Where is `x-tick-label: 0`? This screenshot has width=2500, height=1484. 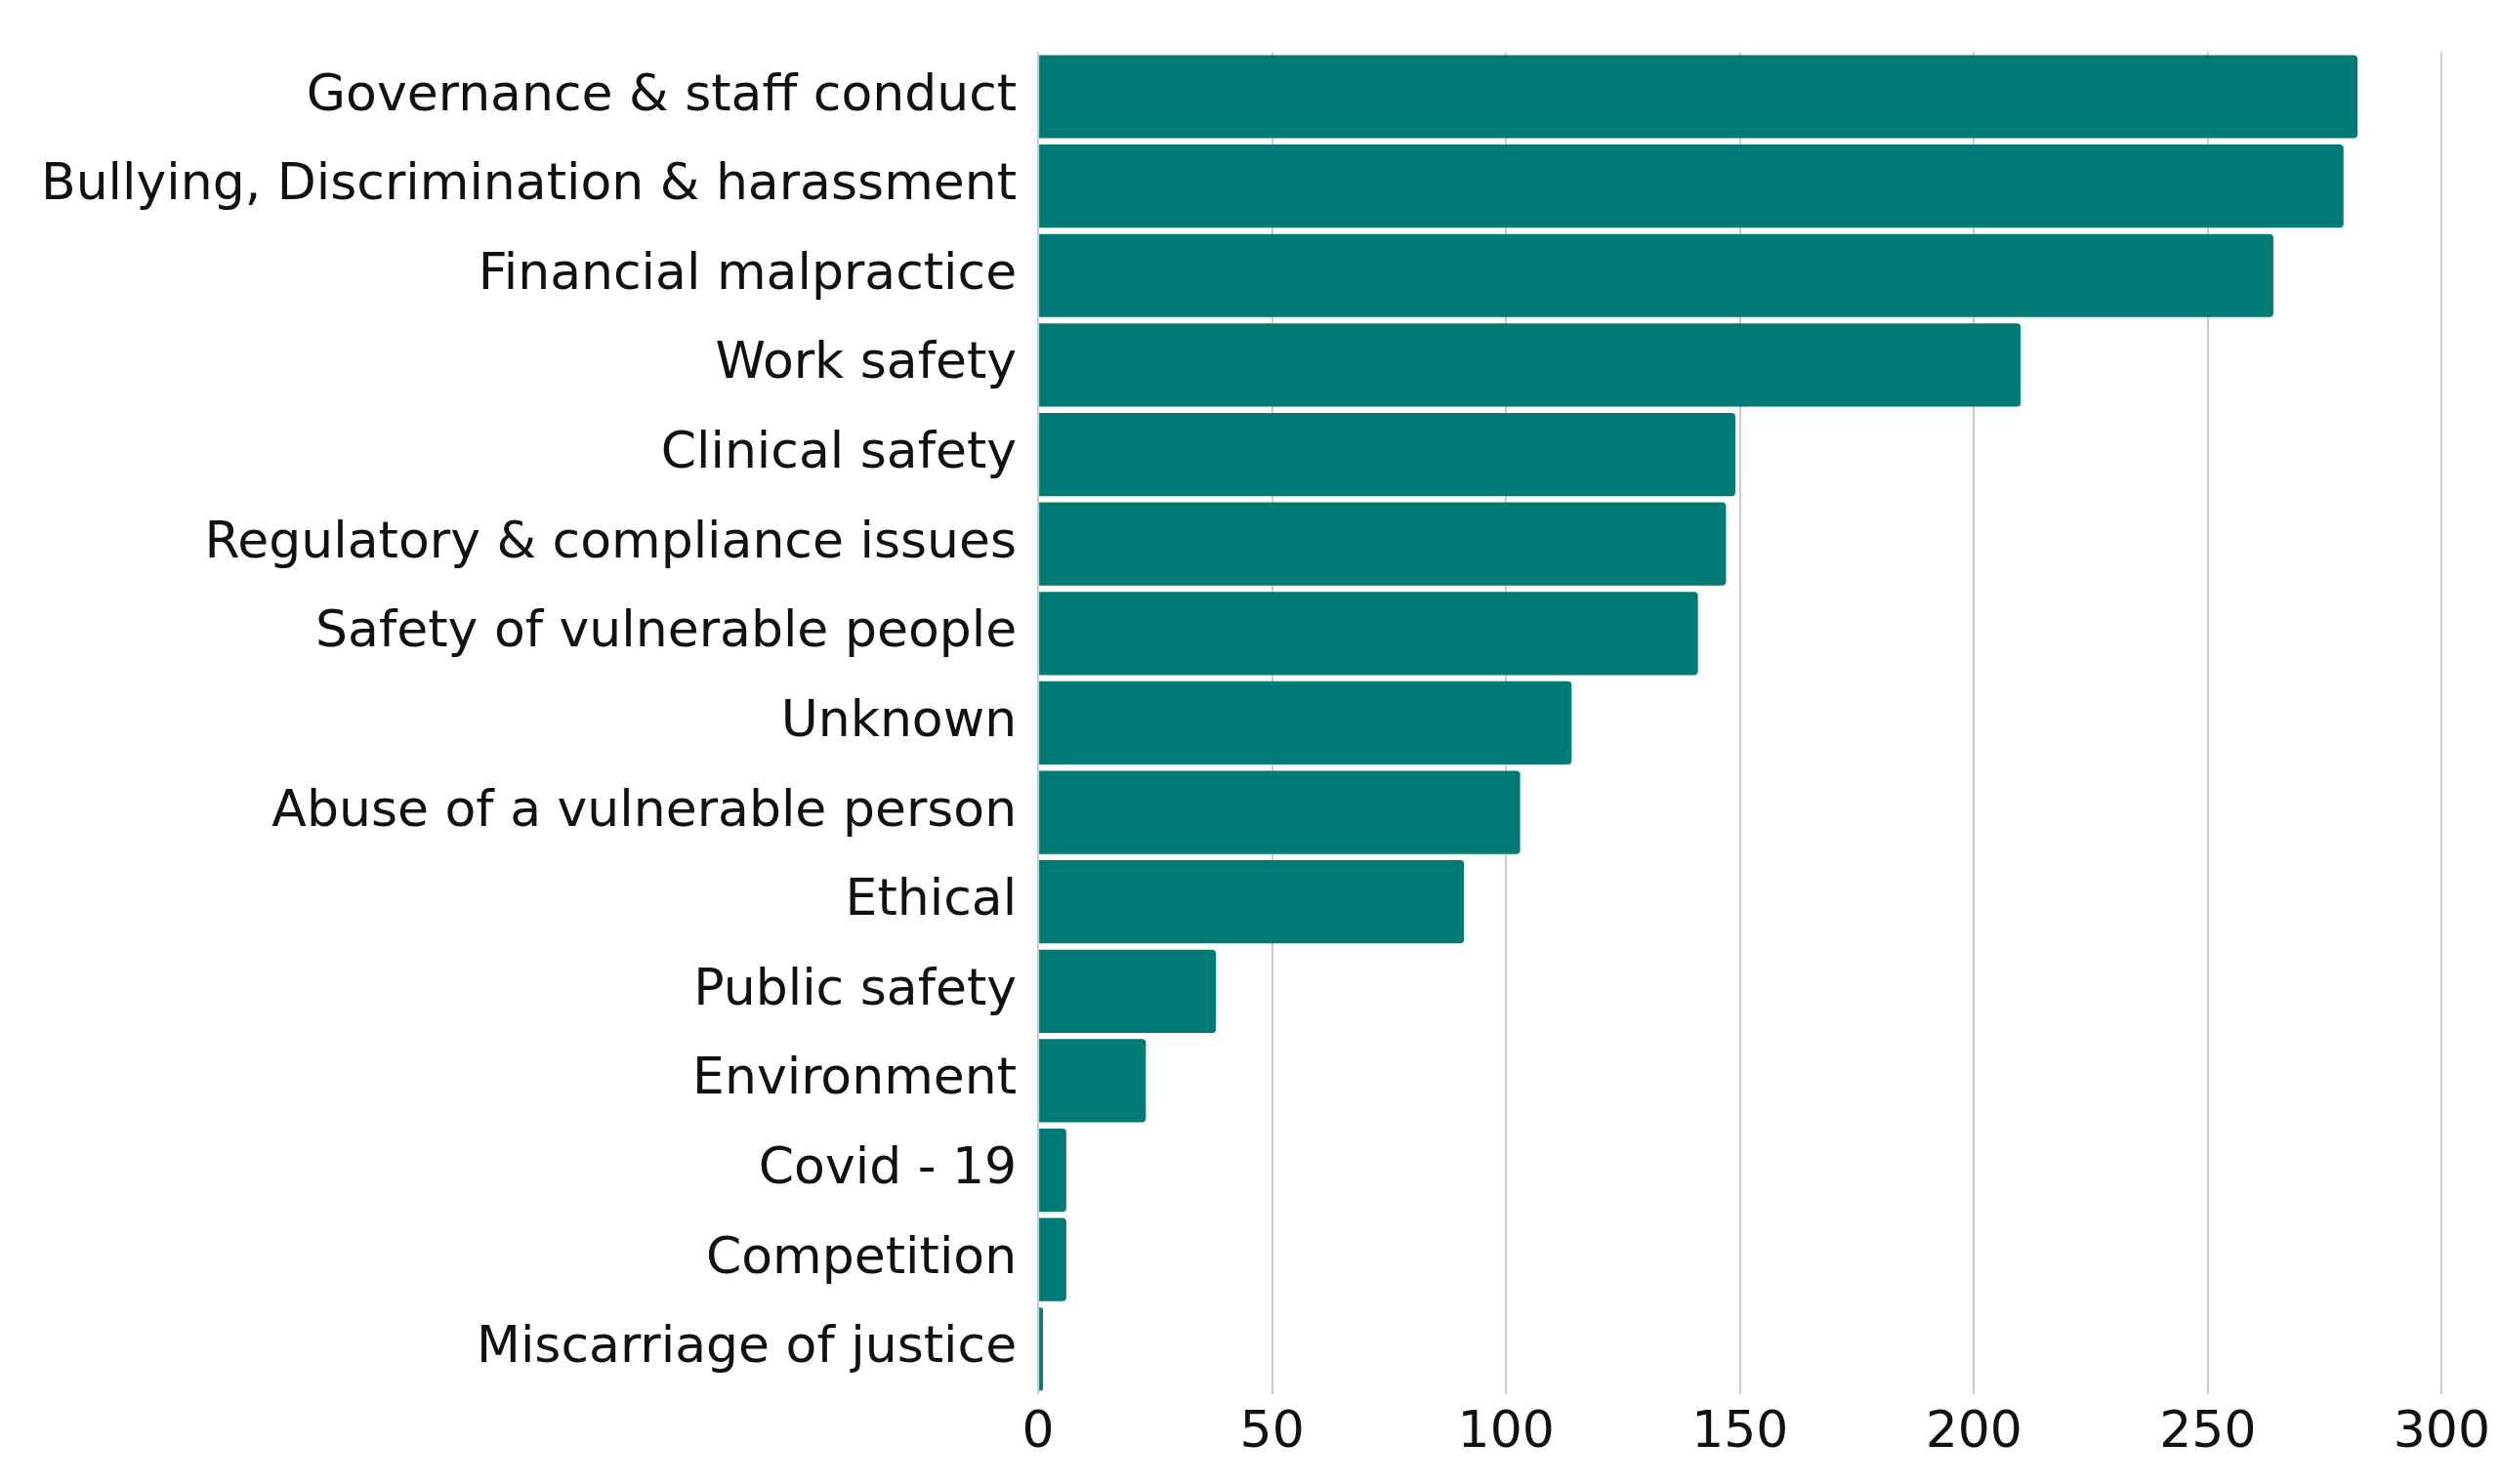
x-tick-label: 0 is located at coordinates (1038, 1430).